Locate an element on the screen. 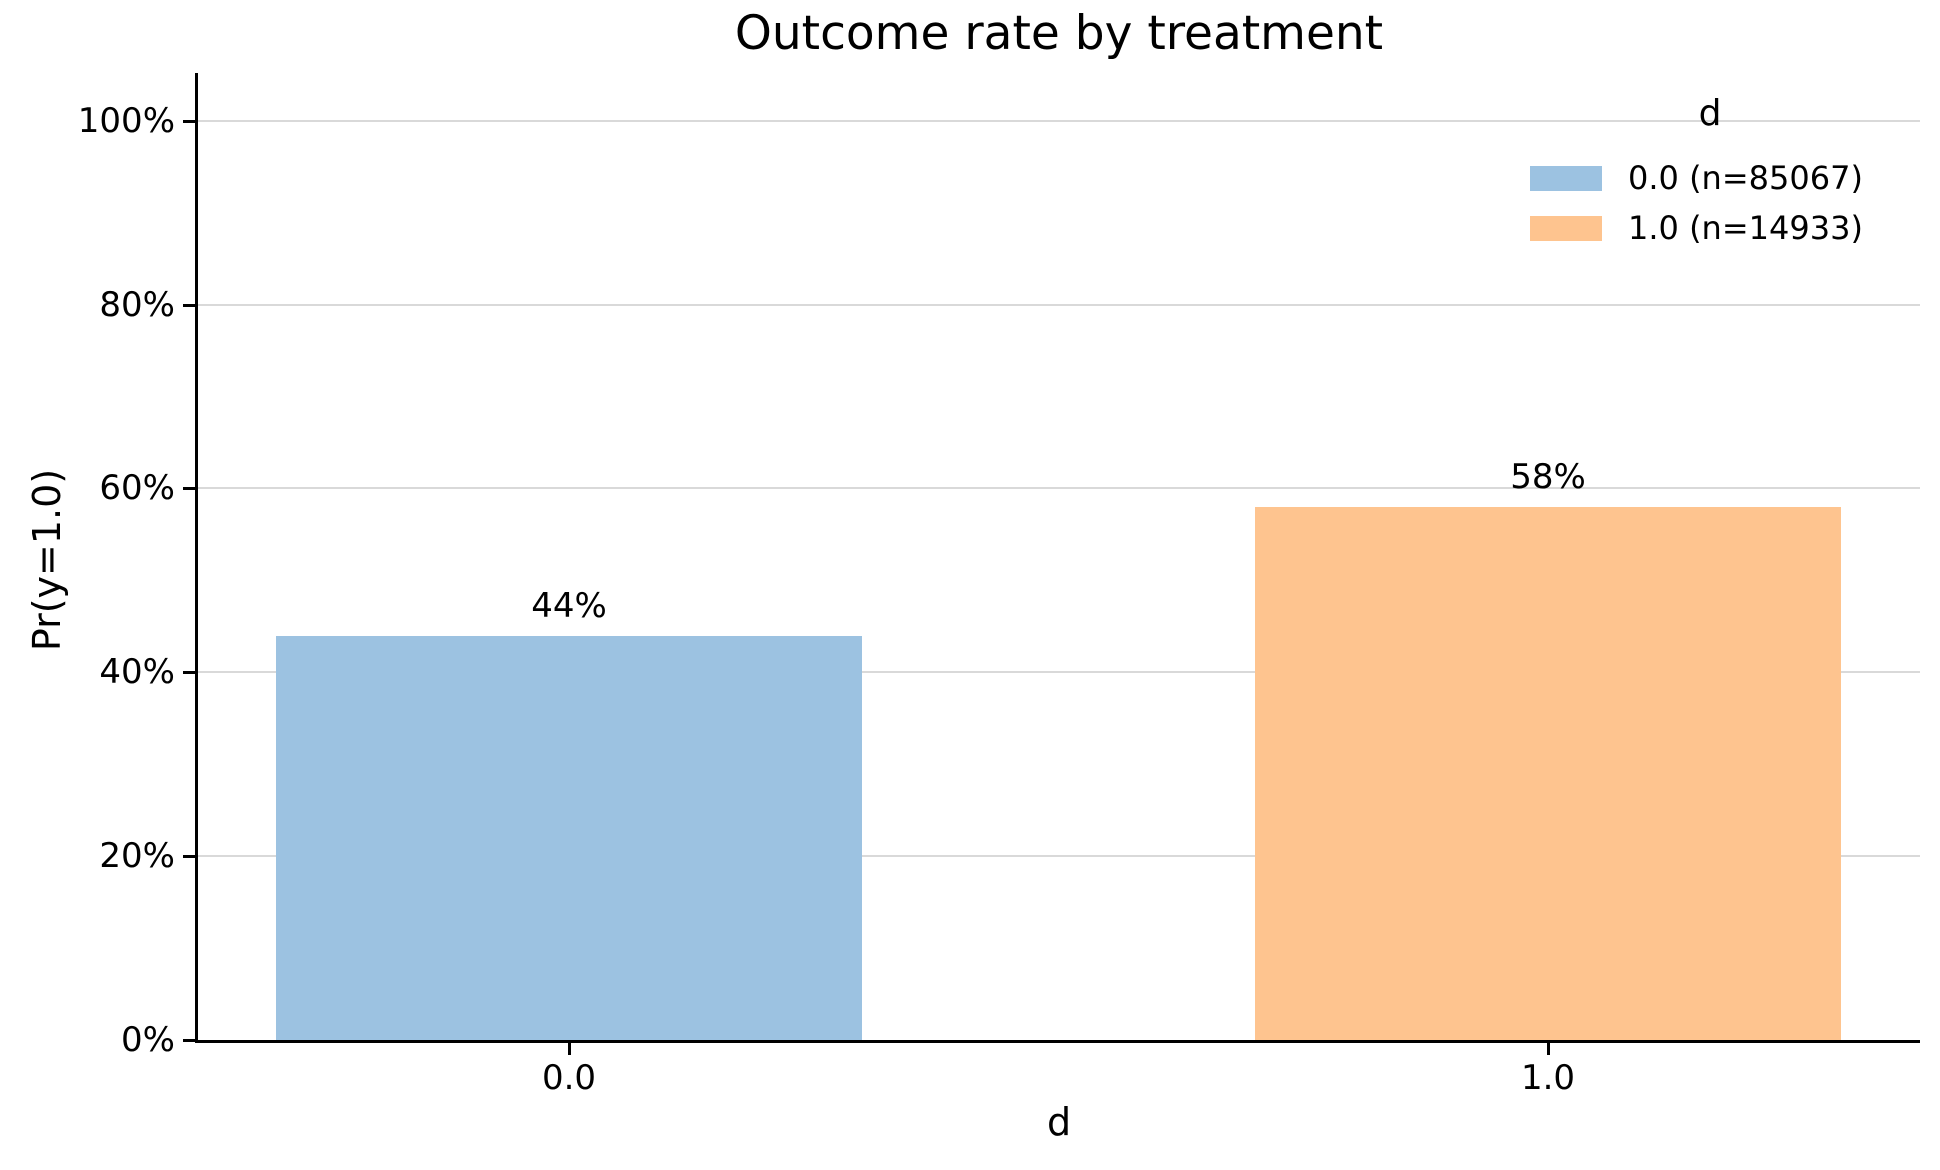  chart-title: Outcome rate by treatment is located at coordinates (1059, 33).